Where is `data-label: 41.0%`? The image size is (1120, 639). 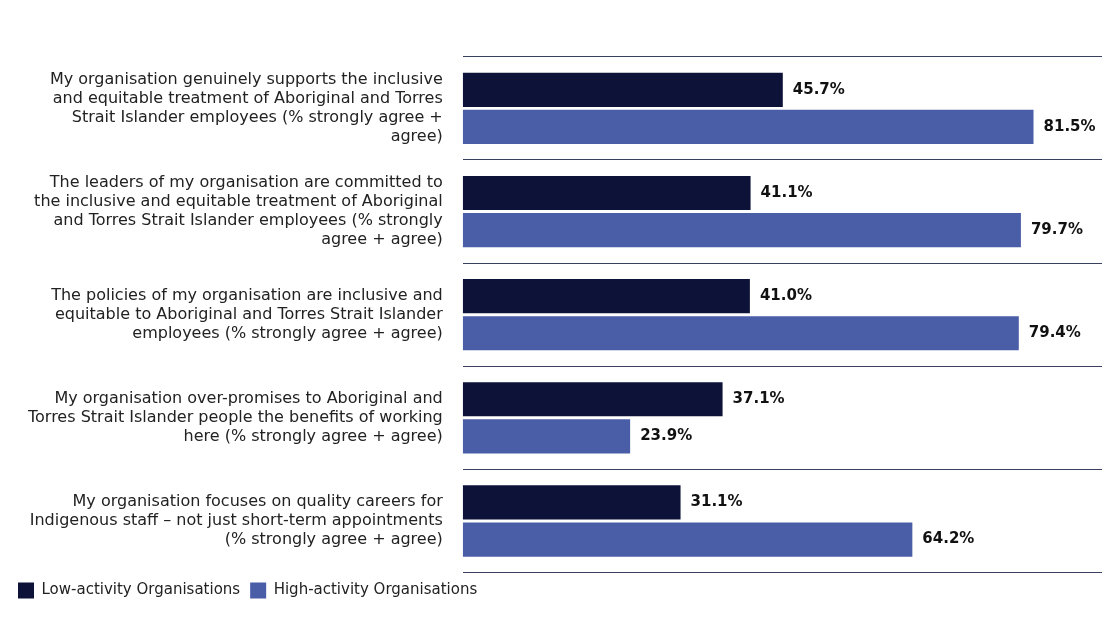 data-label: 41.0% is located at coordinates (785, 295).